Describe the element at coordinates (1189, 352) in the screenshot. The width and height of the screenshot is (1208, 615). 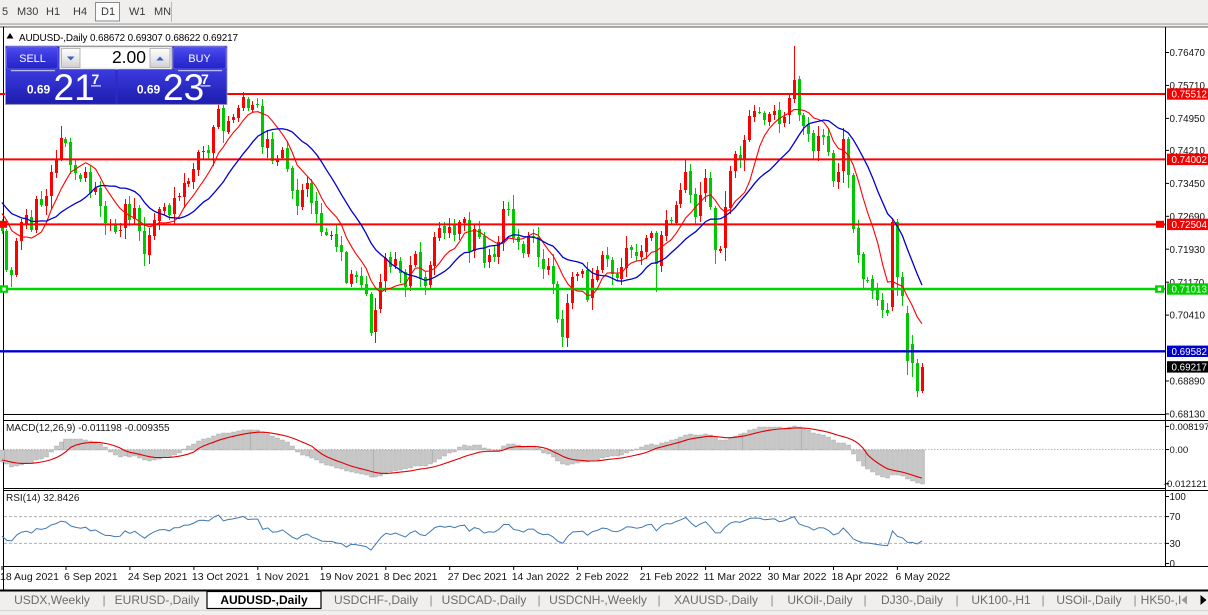
I see `svg-text: 0.69582` at that location.